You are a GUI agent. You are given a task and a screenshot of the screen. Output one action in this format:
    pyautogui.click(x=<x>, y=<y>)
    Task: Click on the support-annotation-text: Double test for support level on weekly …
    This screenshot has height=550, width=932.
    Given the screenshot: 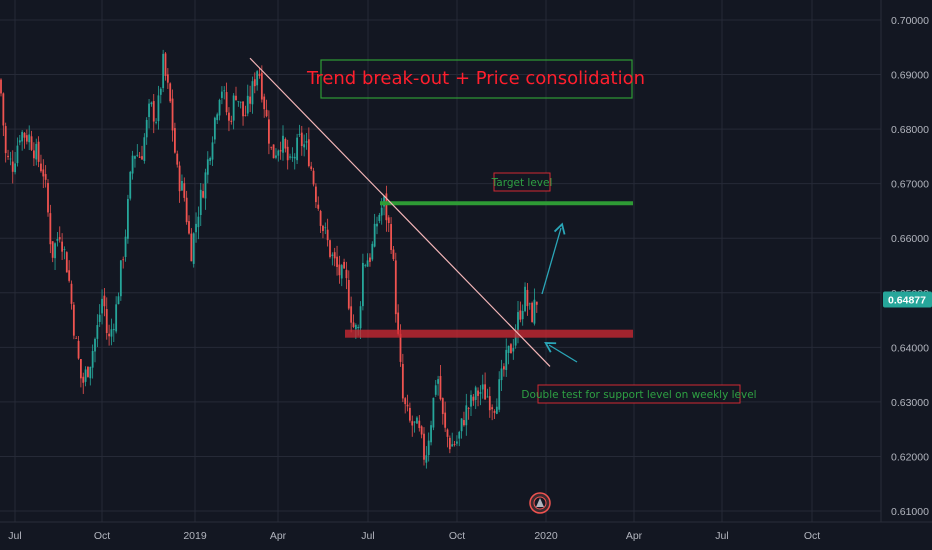 What is the action you would take?
    pyautogui.click(x=638, y=395)
    